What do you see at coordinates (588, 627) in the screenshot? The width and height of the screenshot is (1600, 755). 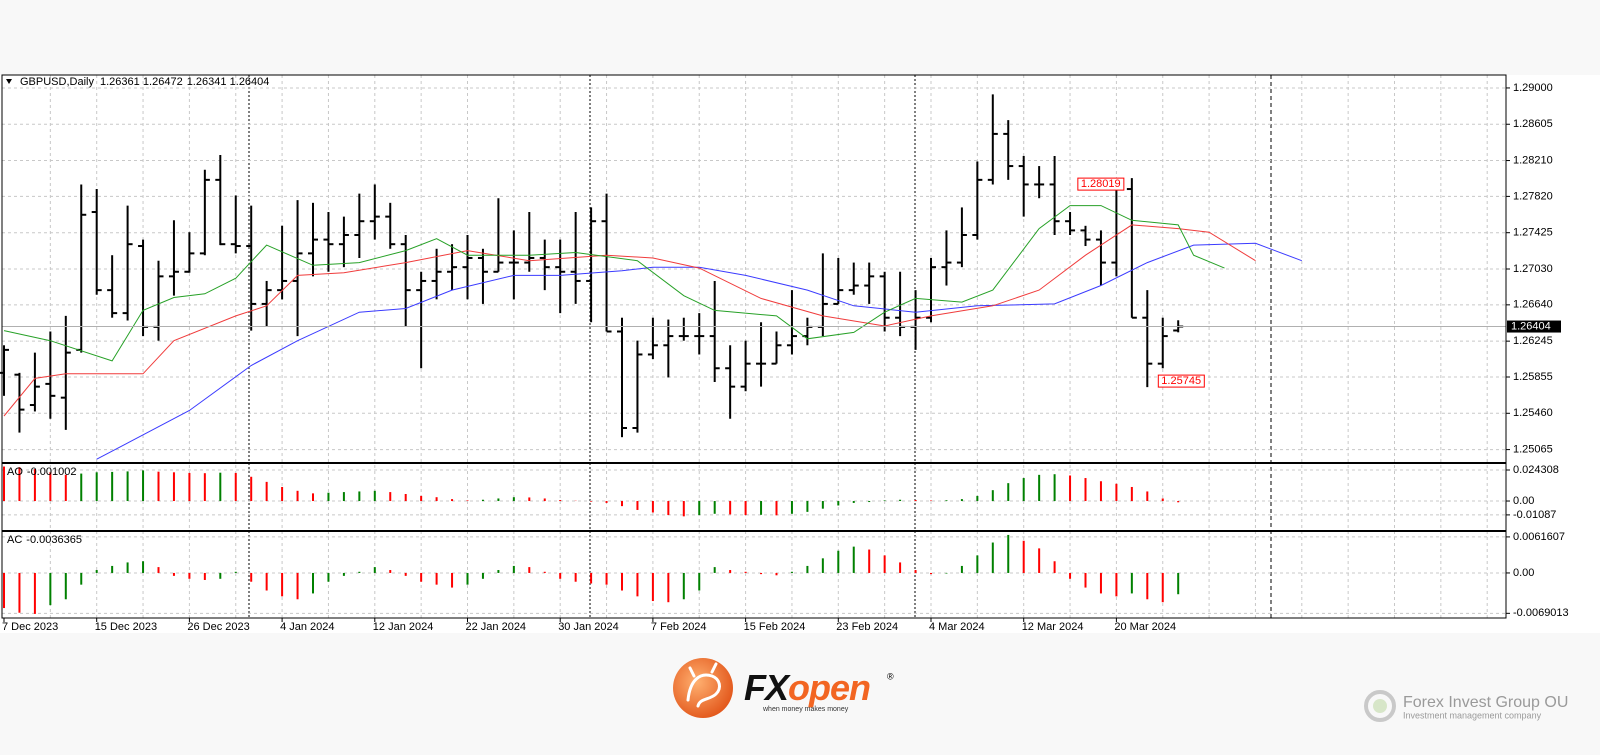 I see `x-tick-label: 30 Jan 2024` at bounding box center [588, 627].